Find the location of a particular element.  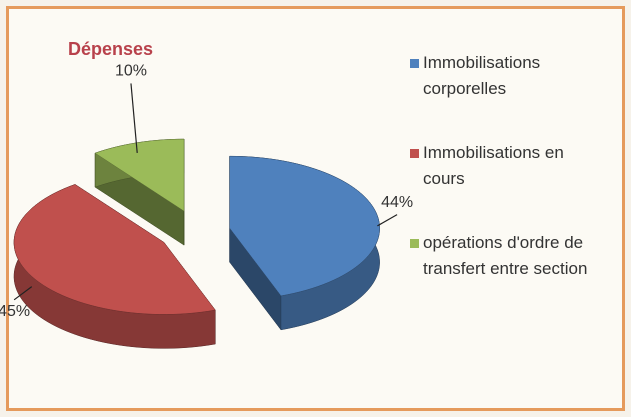

legend-item: Immobilisations en cours is located at coordinates (510, 166).